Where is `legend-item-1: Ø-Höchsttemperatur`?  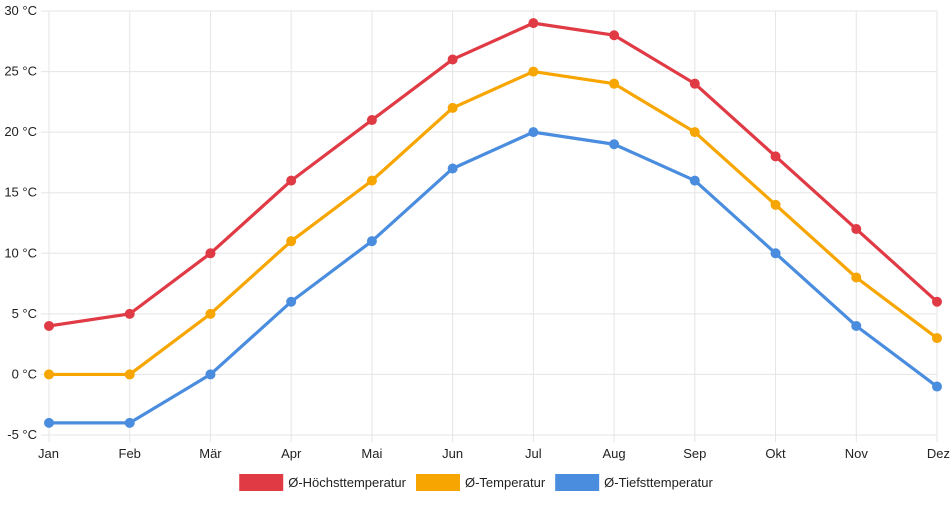
legend-item-1: Ø-Höchsttemperatur is located at coordinates (323, 482).